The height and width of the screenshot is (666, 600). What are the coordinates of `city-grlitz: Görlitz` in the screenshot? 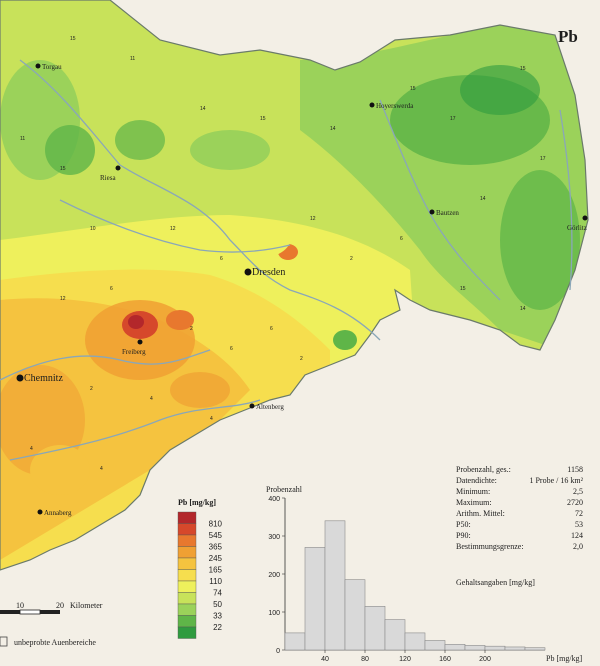 It's located at (577, 223).